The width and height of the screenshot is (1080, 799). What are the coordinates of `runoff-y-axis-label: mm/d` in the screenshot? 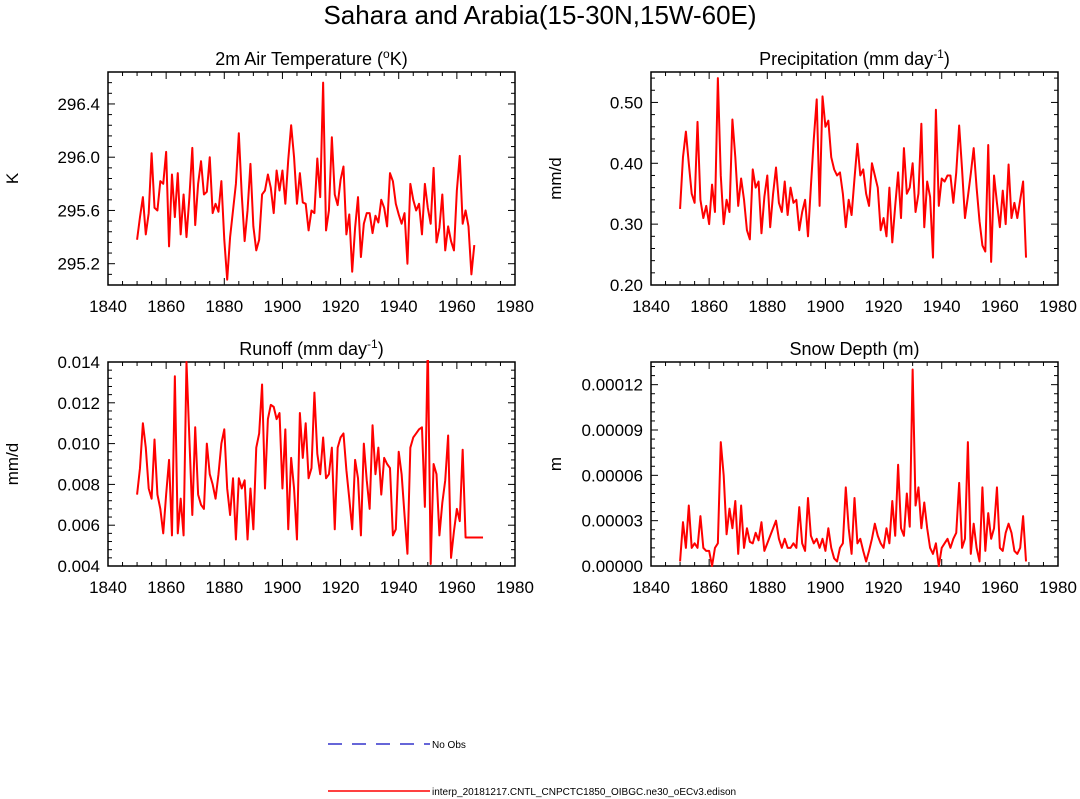 It's located at (12, 464).